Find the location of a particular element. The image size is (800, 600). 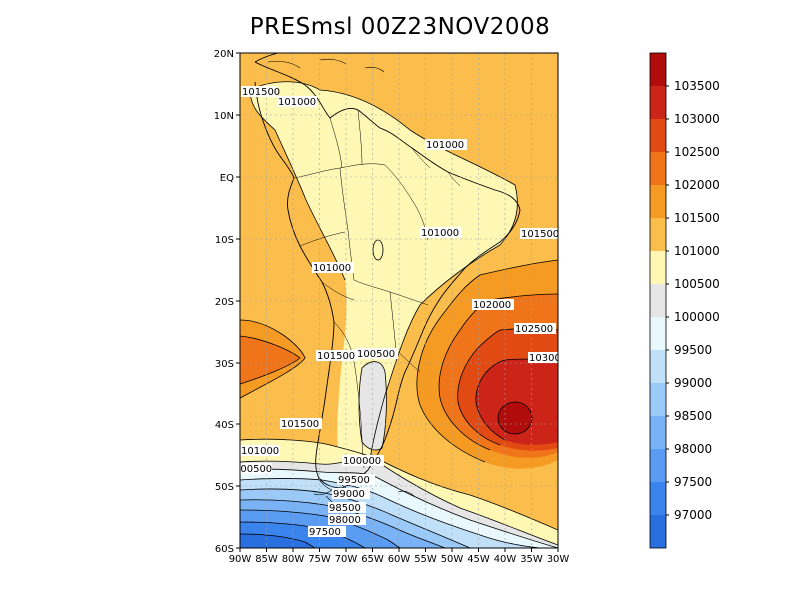

contour-label: 97500 is located at coordinates (327, 532).